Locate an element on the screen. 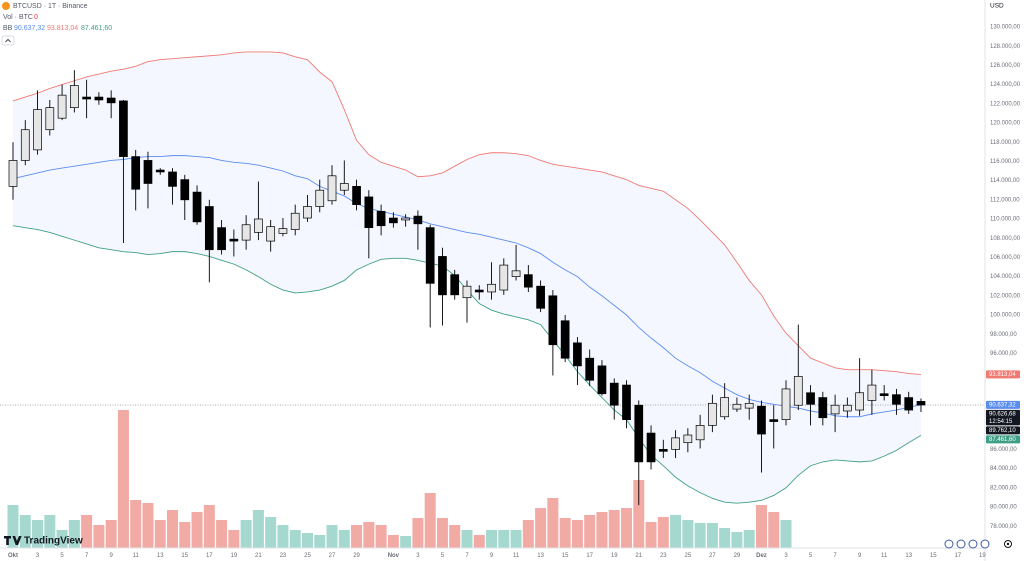 The height and width of the screenshot is (561, 1024). x-tick-label: 17 is located at coordinates (589, 556).